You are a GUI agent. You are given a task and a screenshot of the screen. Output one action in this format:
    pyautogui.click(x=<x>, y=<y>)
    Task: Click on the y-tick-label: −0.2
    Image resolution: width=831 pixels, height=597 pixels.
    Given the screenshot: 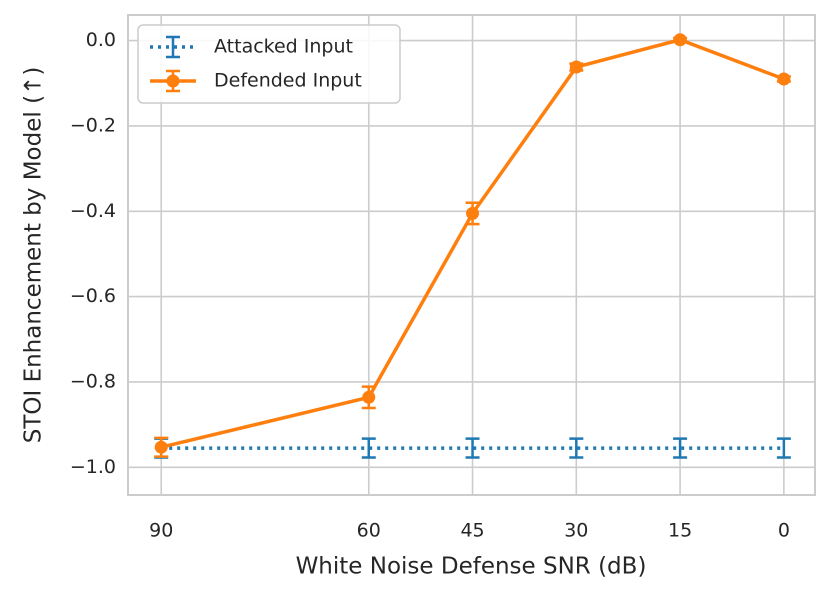 What is the action you would take?
    pyautogui.click(x=93, y=125)
    